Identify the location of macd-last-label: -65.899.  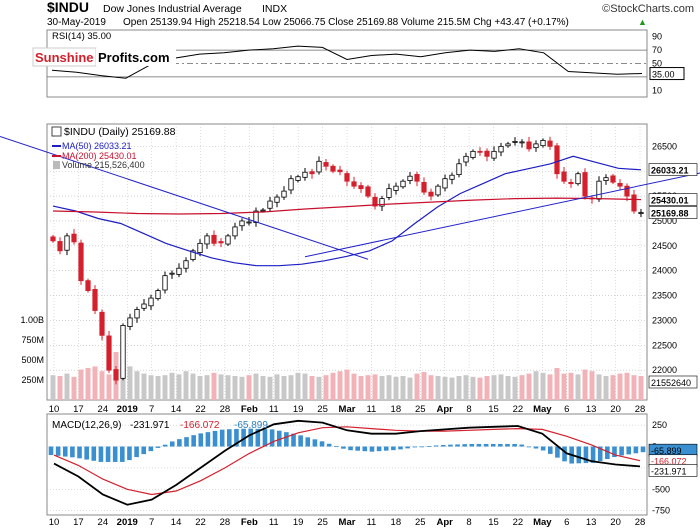
(666, 451).